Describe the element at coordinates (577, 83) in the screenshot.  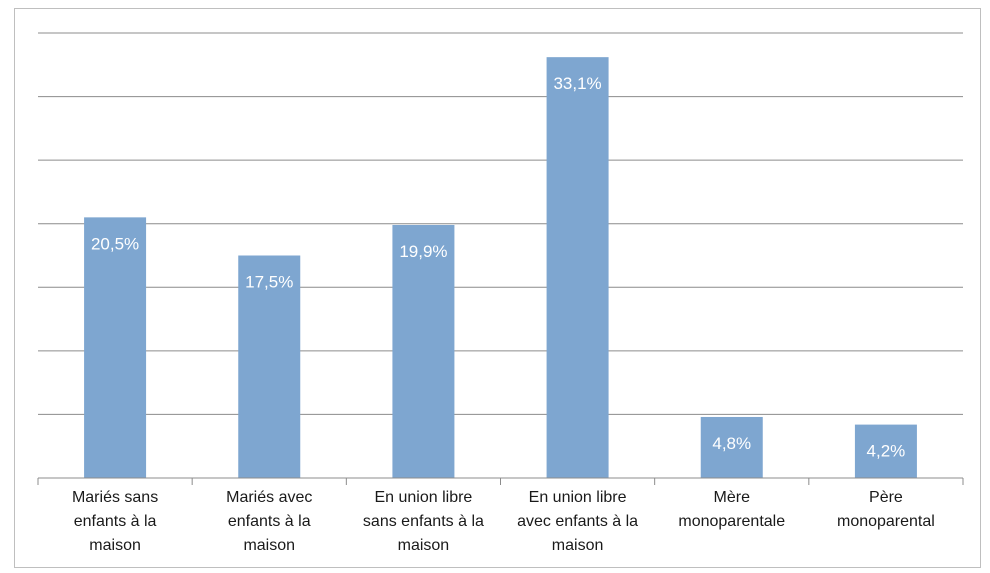
I see `data-label: 33,1%` at that location.